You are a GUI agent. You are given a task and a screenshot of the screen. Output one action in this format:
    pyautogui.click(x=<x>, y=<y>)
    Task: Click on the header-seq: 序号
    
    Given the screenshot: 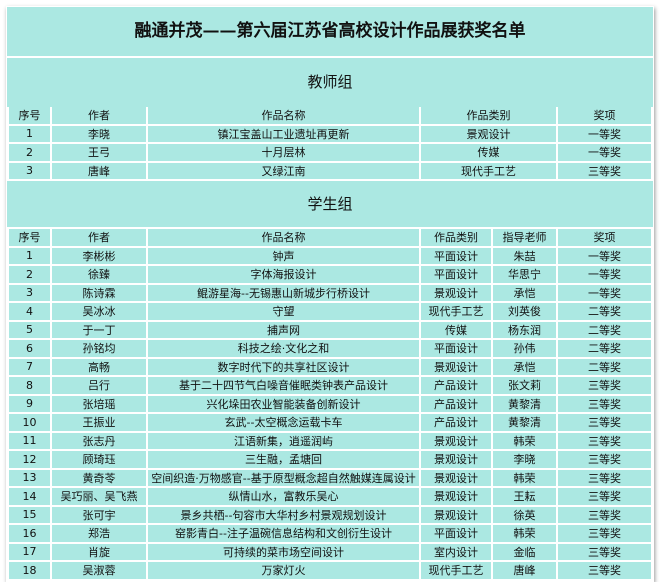 What is the action you would take?
    pyautogui.click(x=29, y=115)
    